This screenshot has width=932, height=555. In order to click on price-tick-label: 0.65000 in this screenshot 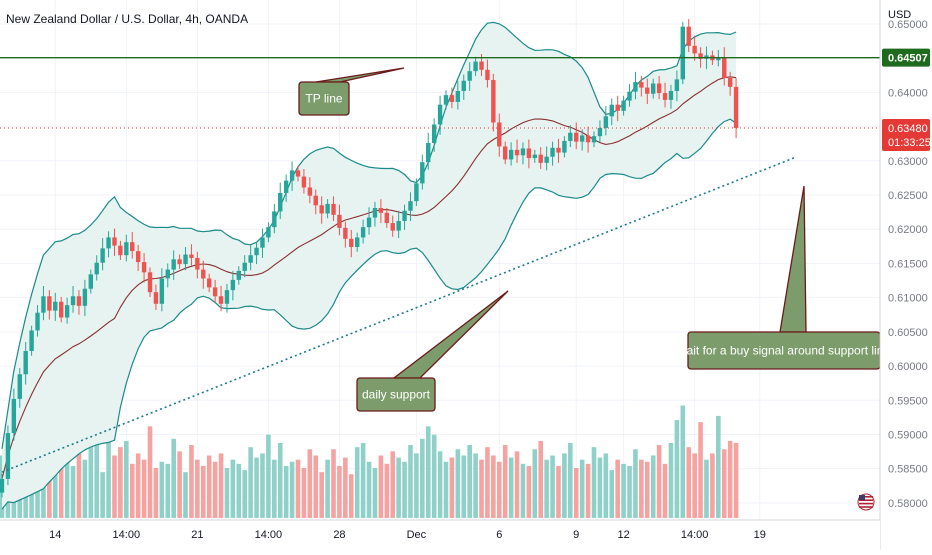, I will do `click(908, 25)`.